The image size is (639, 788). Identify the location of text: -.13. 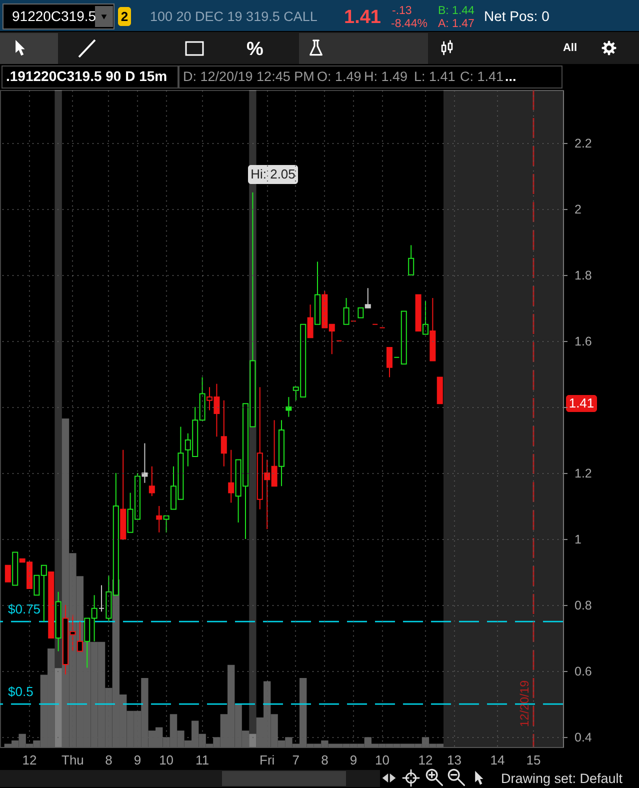
(402, 11).